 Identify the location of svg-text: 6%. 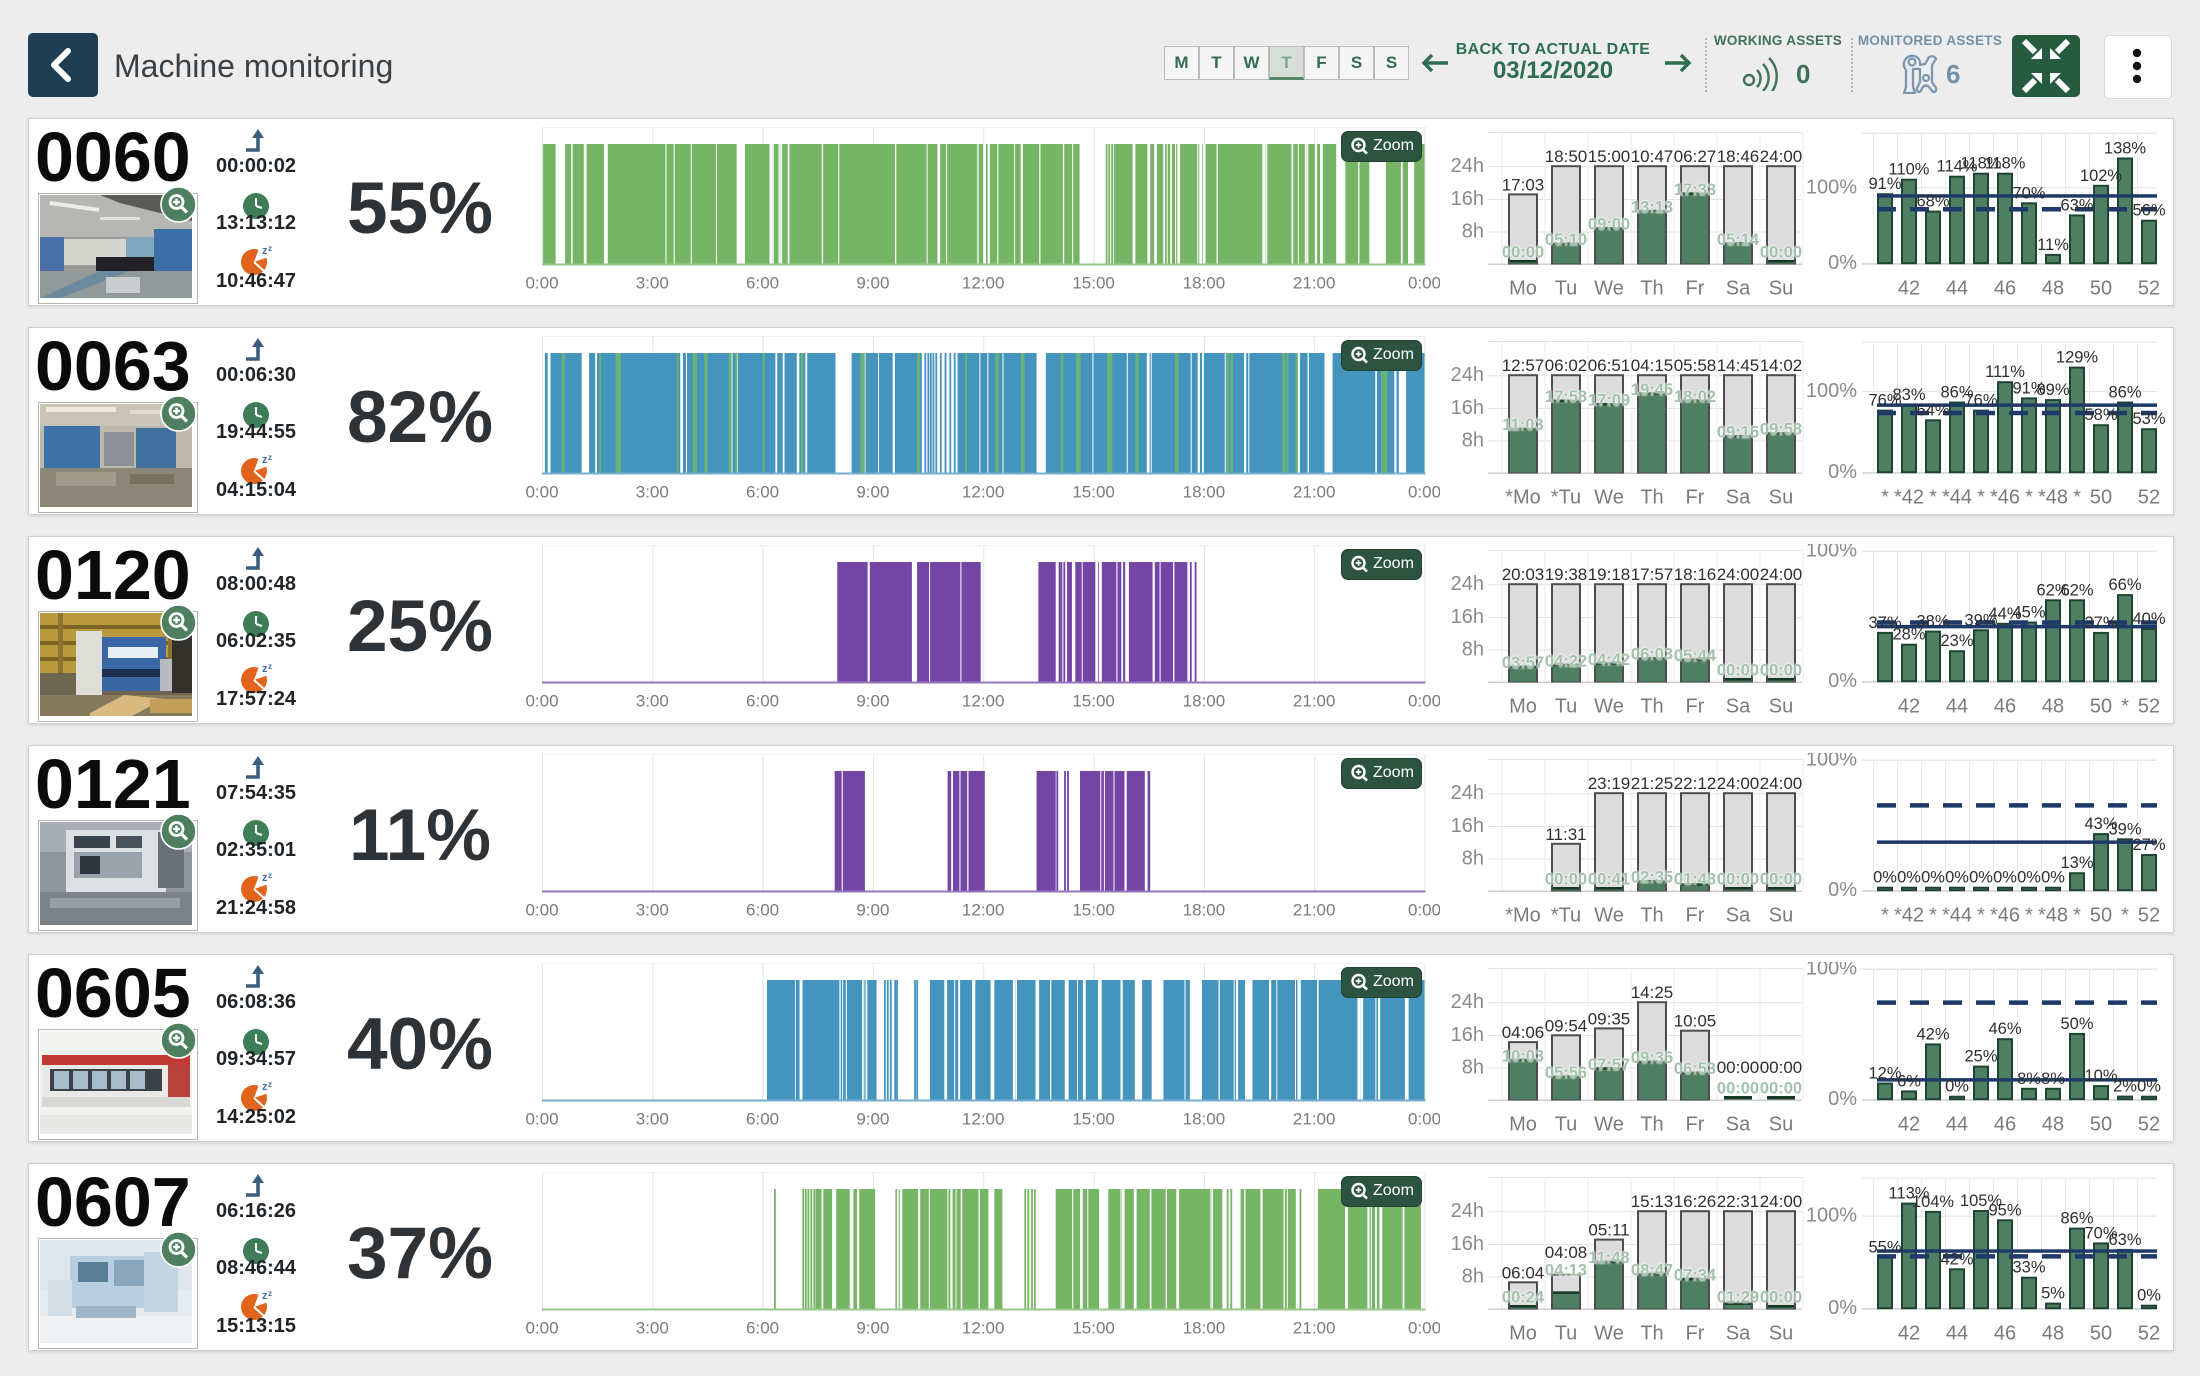
(1909, 1081).